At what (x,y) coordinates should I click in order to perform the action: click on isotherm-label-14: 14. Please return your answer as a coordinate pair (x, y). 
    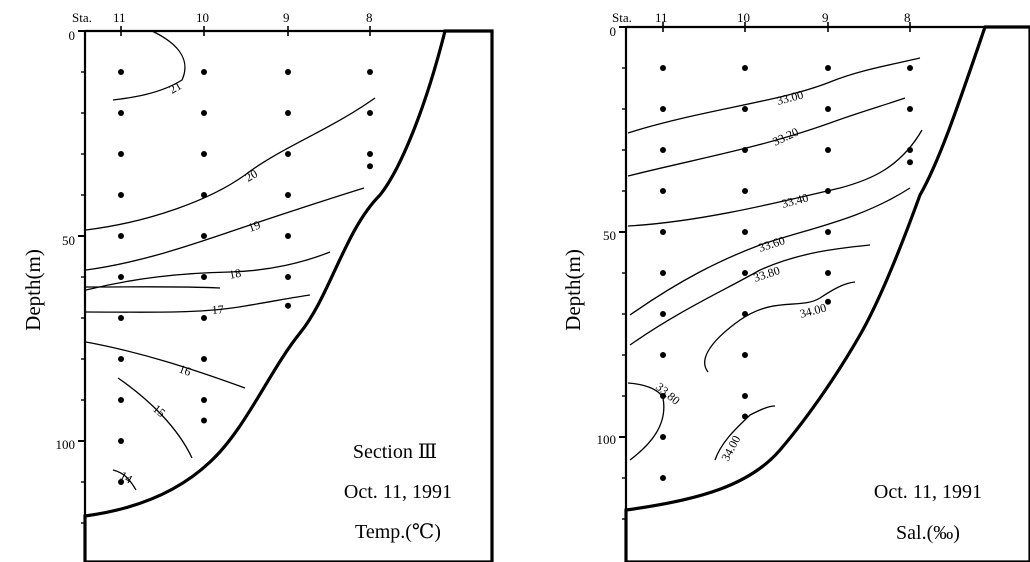
    Looking at the image, I should click on (126, 477).